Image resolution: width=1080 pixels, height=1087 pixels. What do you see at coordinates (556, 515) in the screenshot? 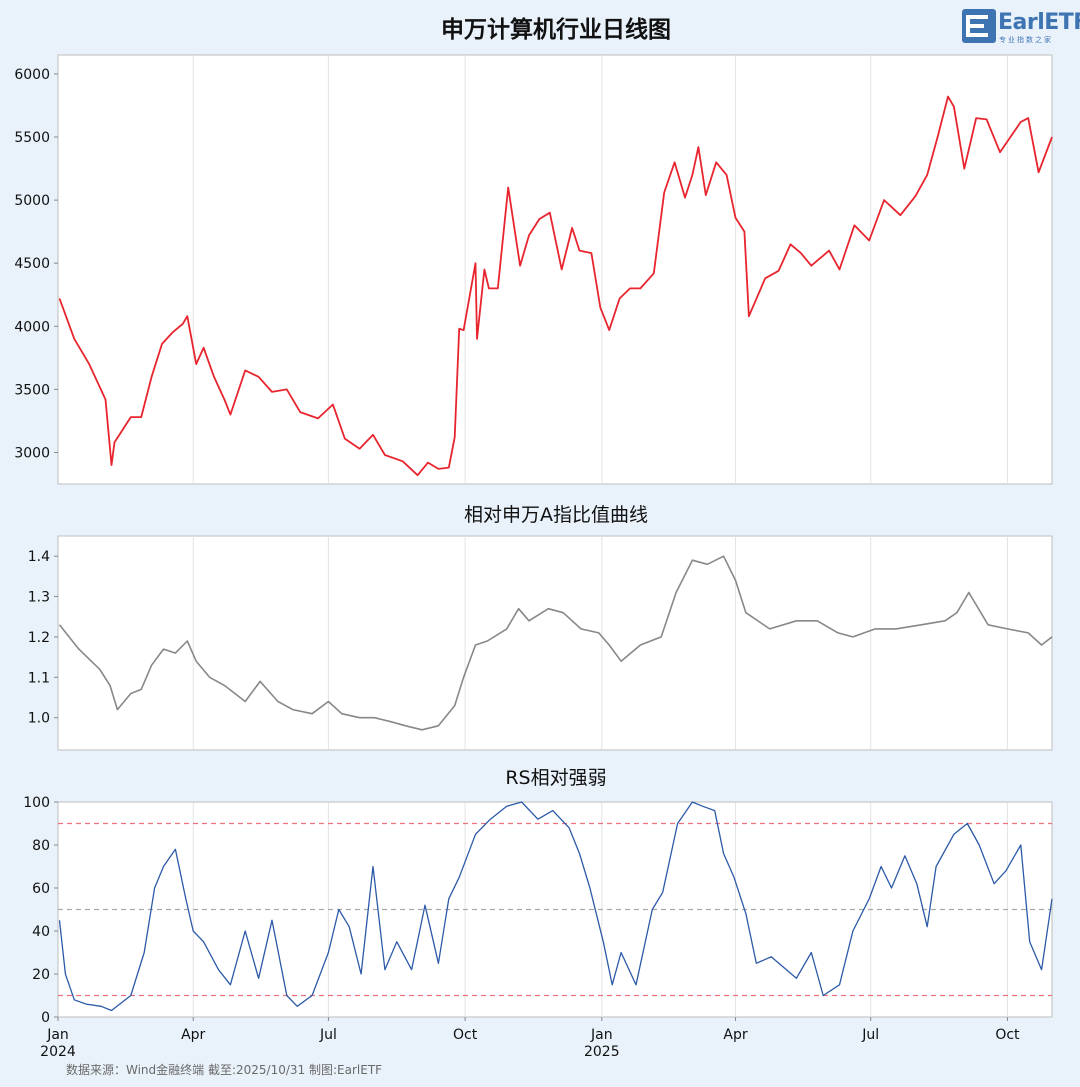
I see `ratio-chart-title: 相对申万A指比值曲线` at bounding box center [556, 515].